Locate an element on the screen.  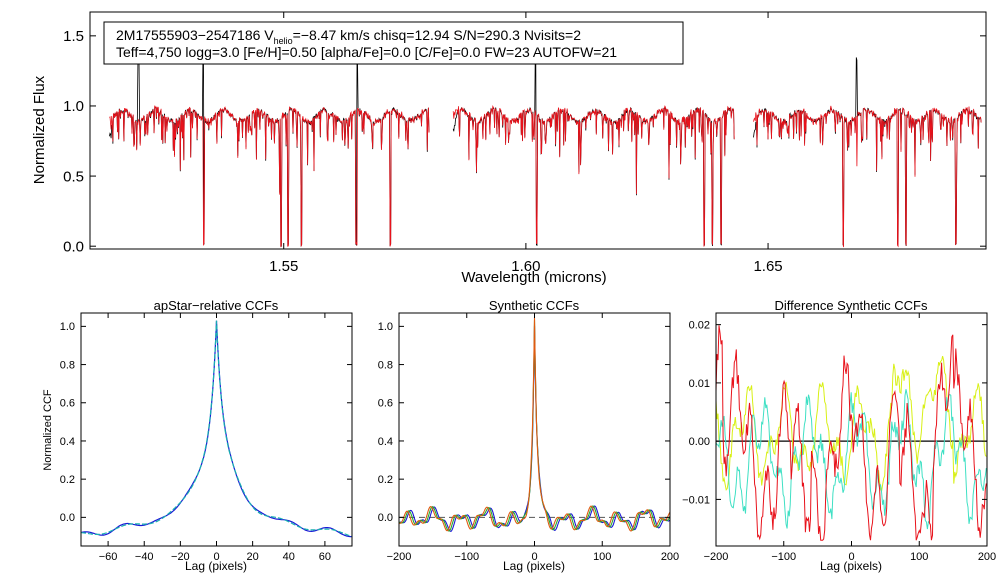
synthetic-ccf-y-ticks: 0.0 0.2 0.4 0.6 0.8 1.0 is located at coordinates (524, 422).